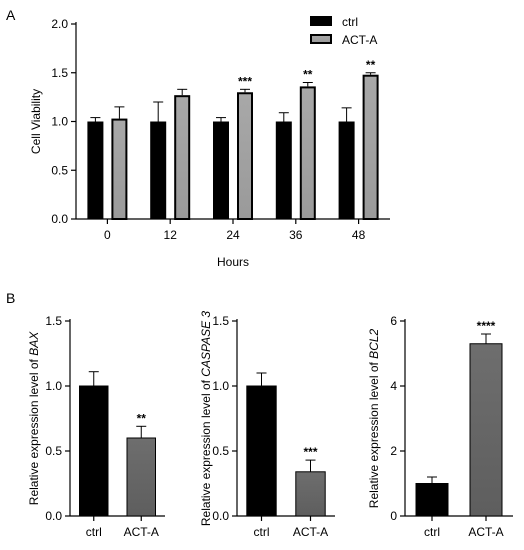 The width and height of the screenshot is (524, 550). I want to click on chart-bcl2-x-tick-label-1: ACT-A, so click(485, 532).